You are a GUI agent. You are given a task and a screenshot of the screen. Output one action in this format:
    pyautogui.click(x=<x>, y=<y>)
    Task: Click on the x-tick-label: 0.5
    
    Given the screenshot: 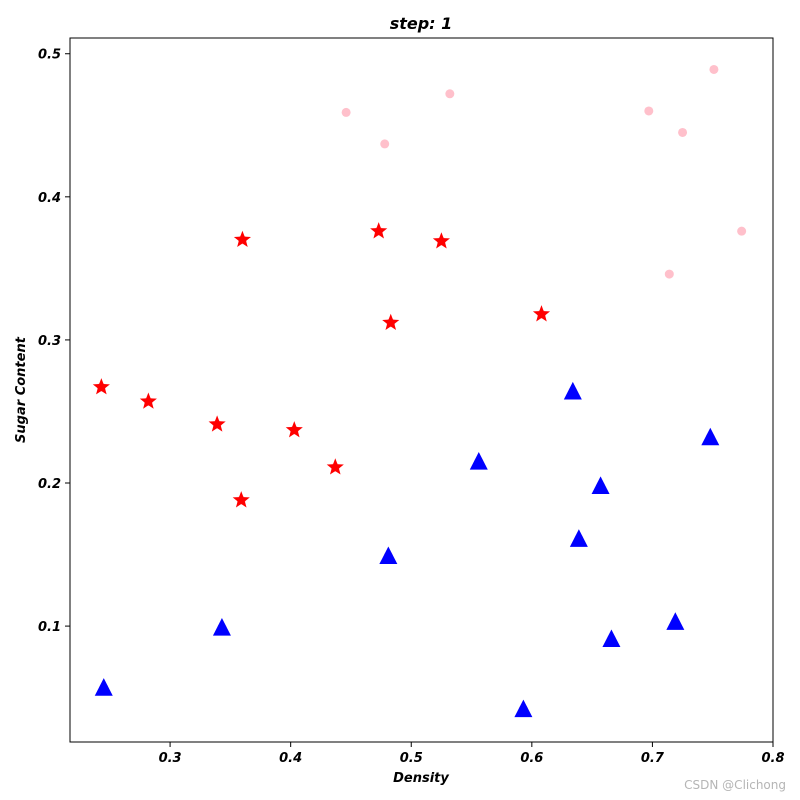 What is the action you would take?
    pyautogui.click(x=411, y=758)
    